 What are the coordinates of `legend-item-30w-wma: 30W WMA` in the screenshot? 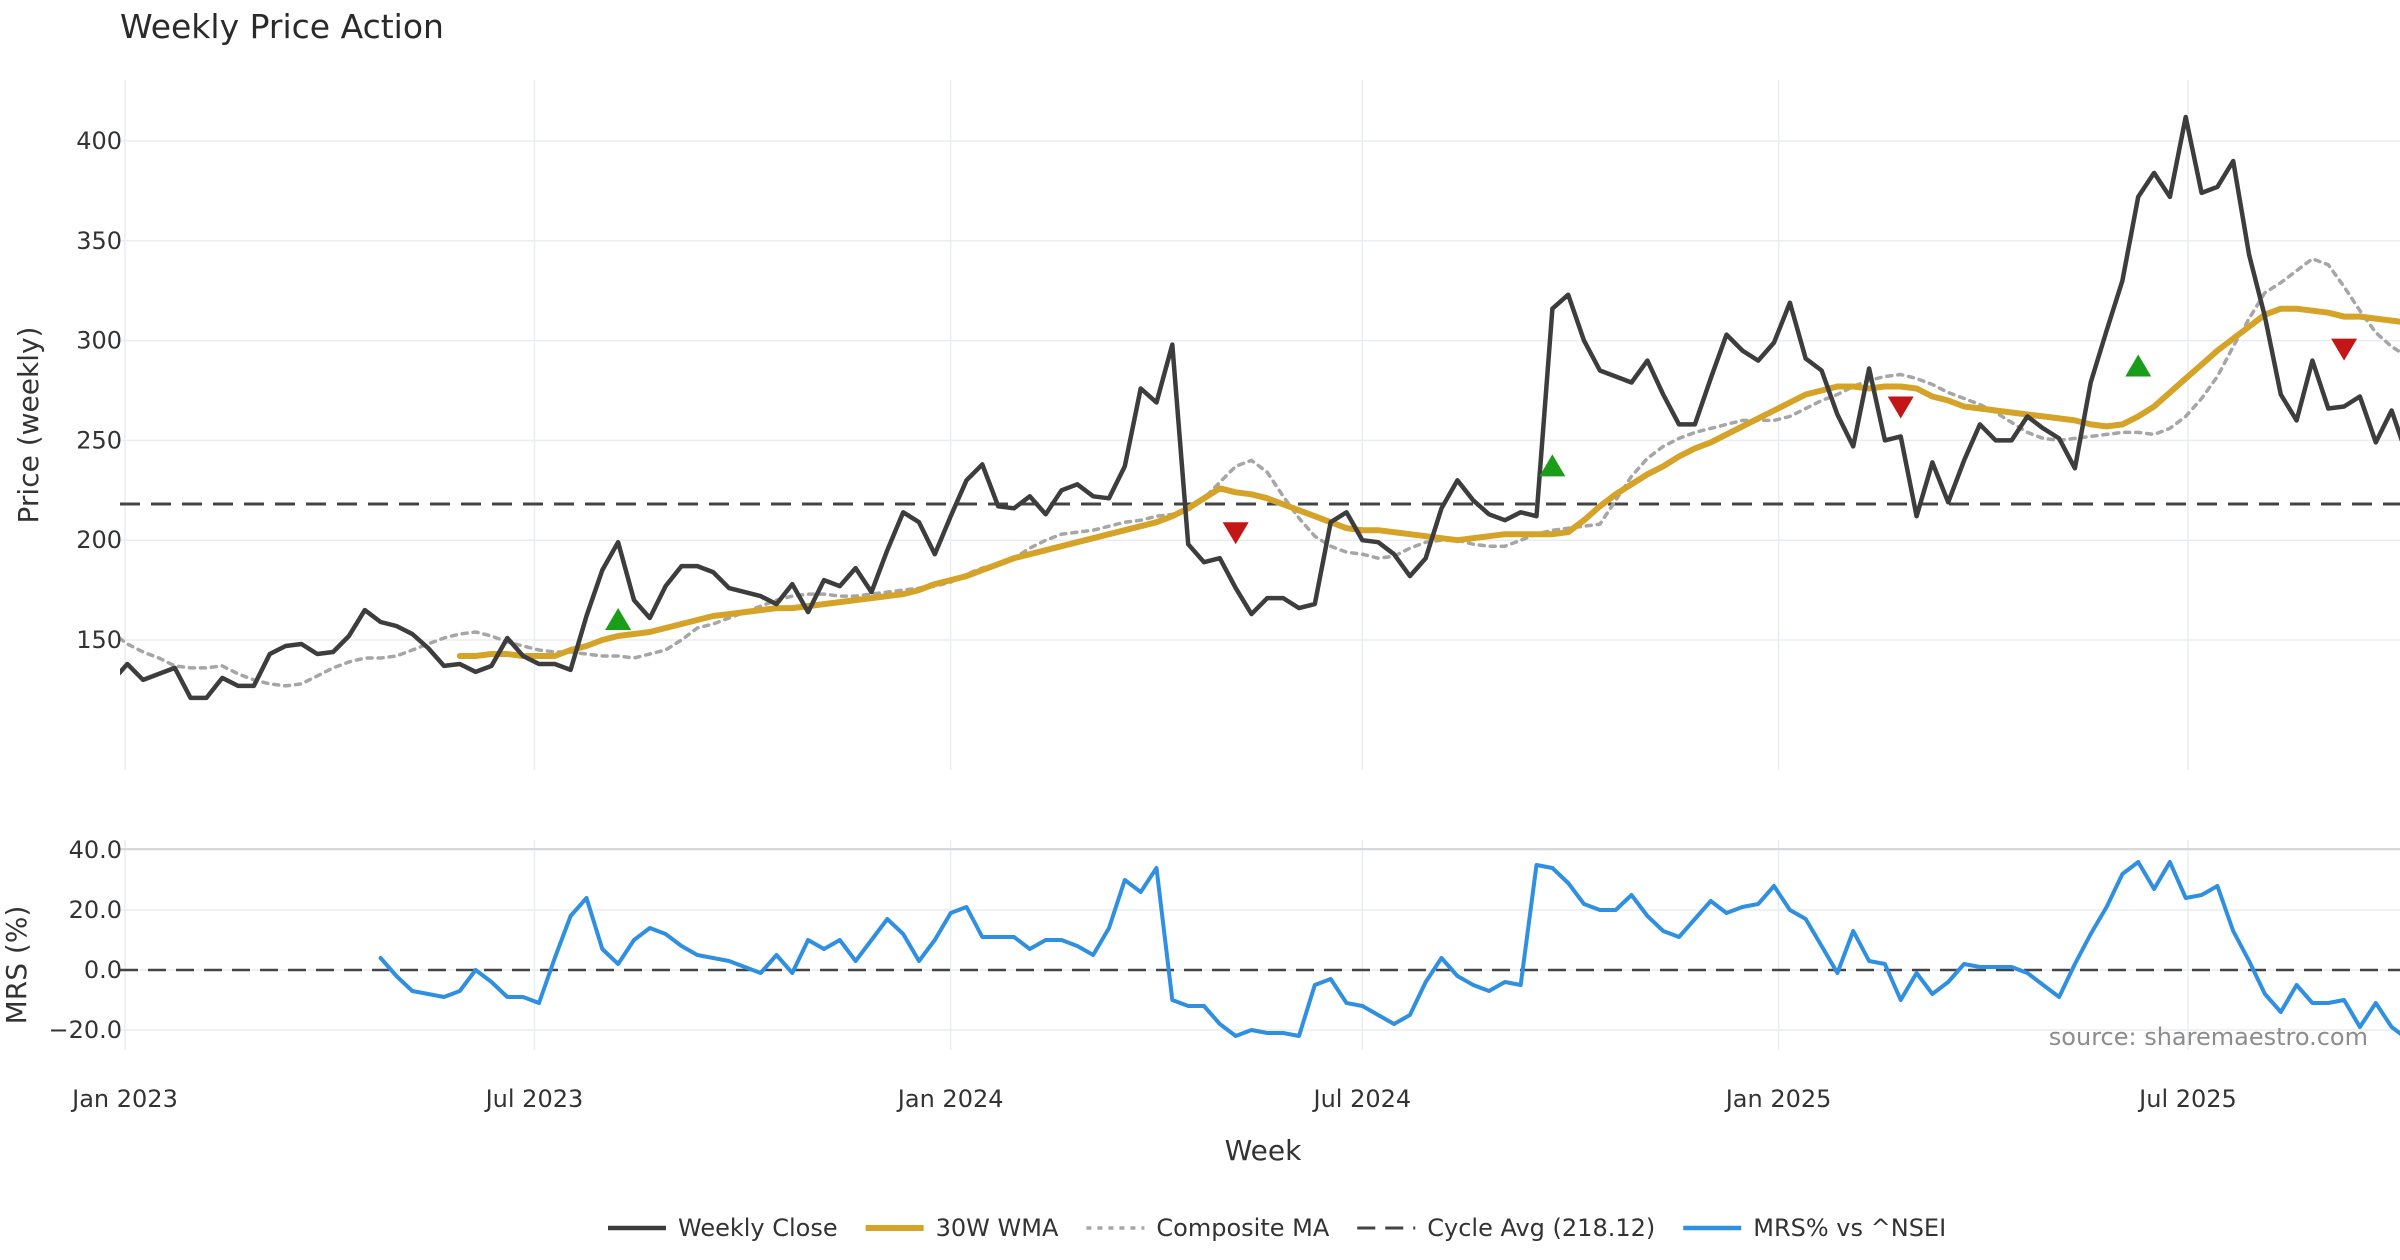 It's located at (962, 1228).